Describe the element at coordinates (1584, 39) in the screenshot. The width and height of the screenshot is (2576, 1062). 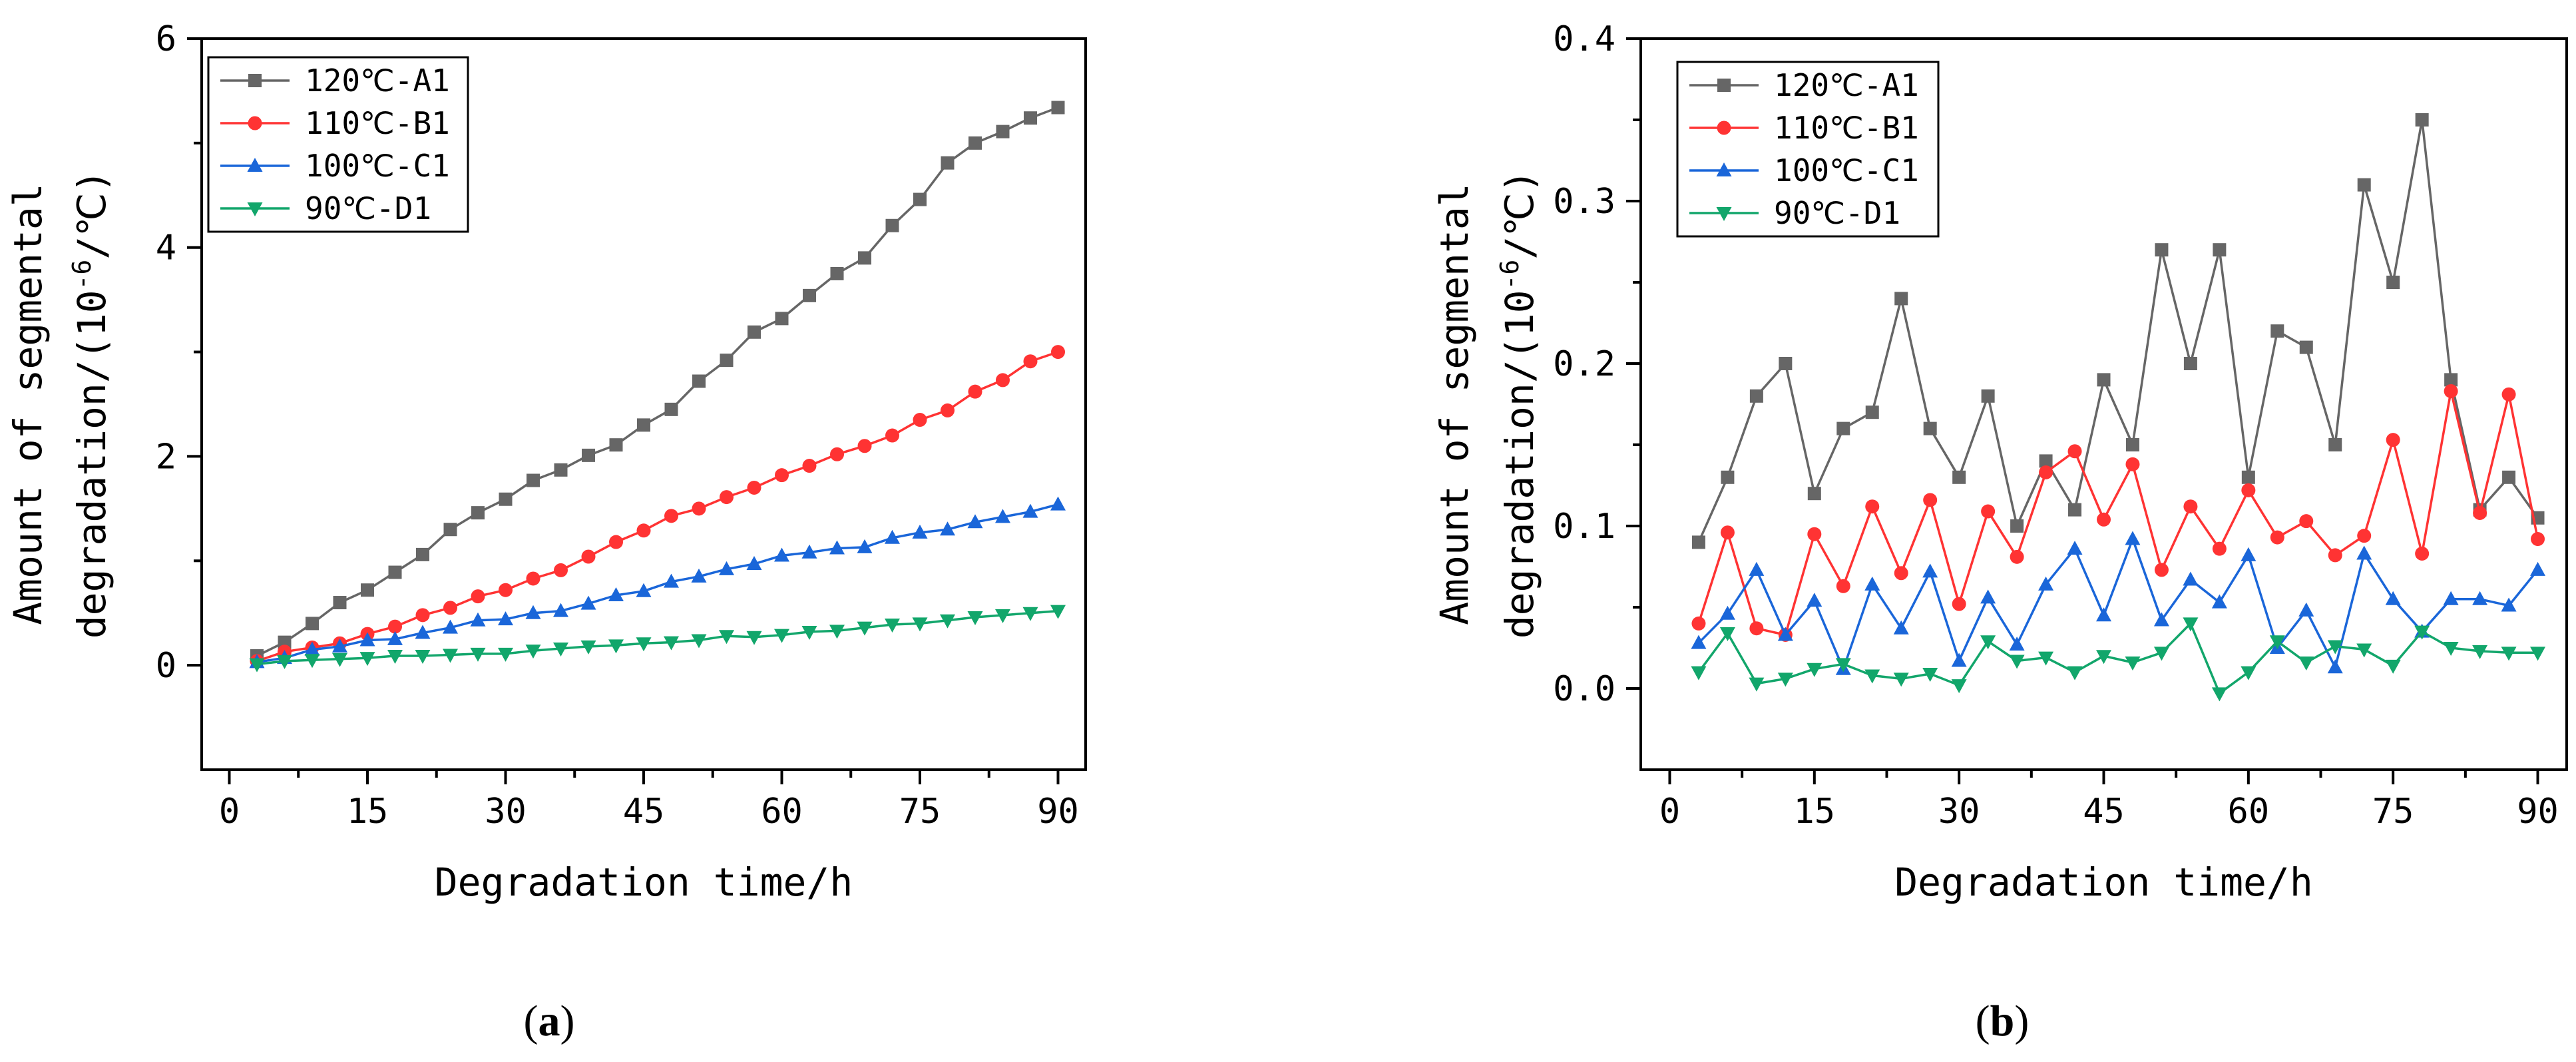
I see `y-tick-label: 0.4` at that location.